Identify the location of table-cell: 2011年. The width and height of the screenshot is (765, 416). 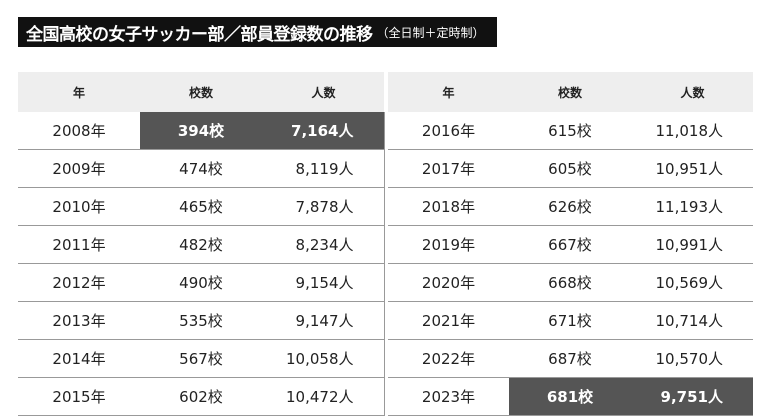
(79, 244).